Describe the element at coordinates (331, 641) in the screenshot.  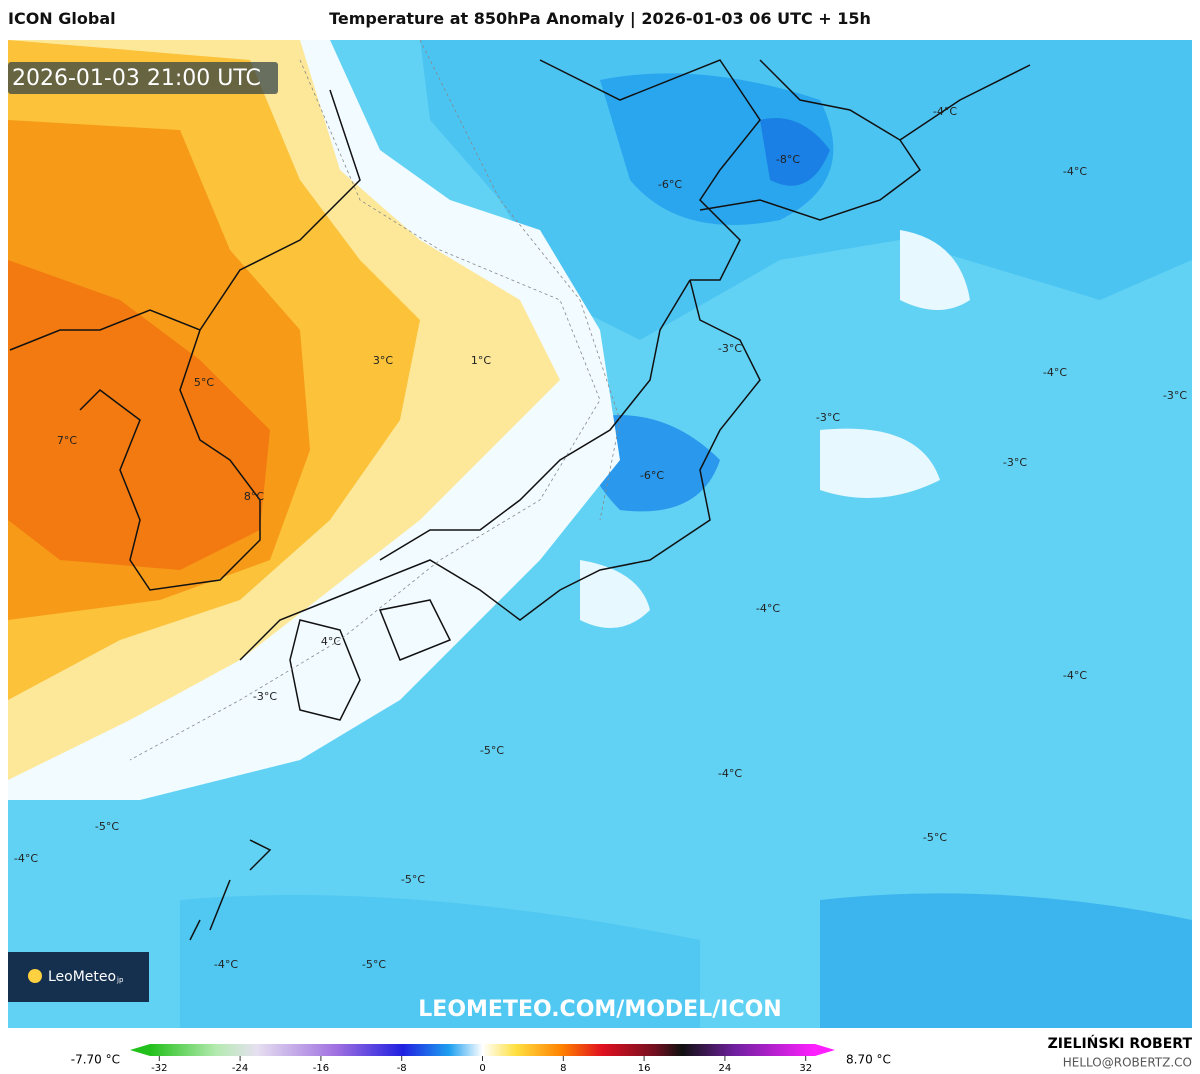
I see `contour-label: 4°C` at that location.